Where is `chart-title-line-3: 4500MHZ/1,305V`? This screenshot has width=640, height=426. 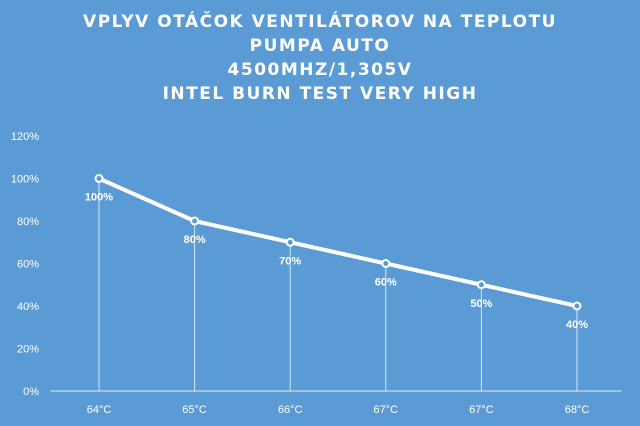 chart-title-line-3: 4500MHZ/1,305V is located at coordinates (320, 70).